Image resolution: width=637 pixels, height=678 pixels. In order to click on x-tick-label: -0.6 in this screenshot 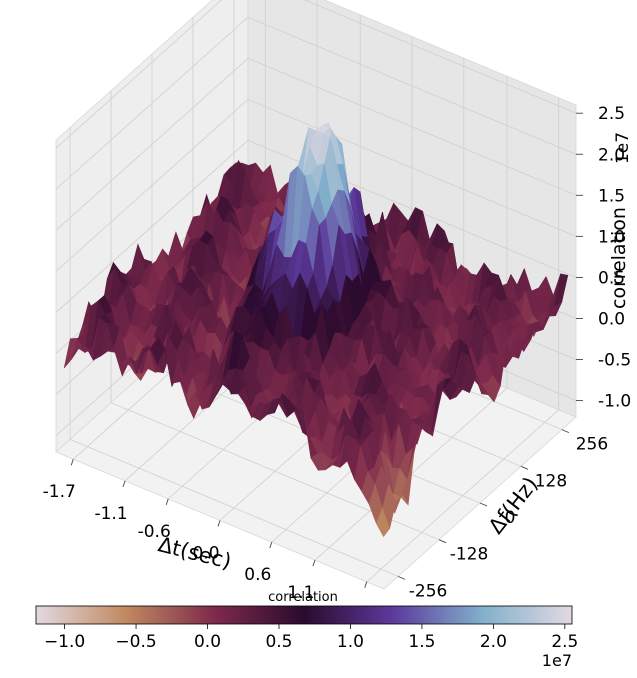, I will do `click(154, 532)`.